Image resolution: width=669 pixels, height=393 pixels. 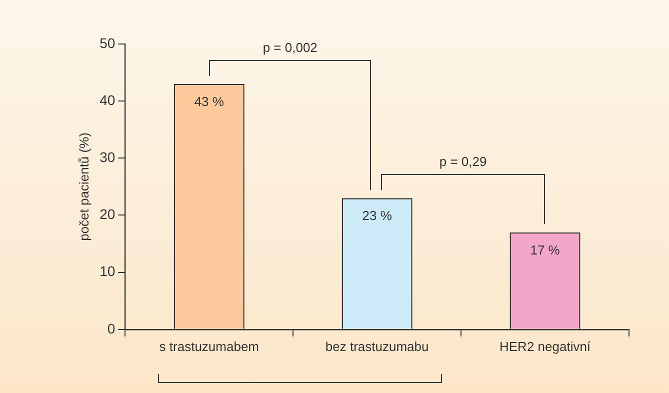 What do you see at coordinates (209, 346) in the screenshot?
I see `x-tick-label: s trastuzumabem` at bounding box center [209, 346].